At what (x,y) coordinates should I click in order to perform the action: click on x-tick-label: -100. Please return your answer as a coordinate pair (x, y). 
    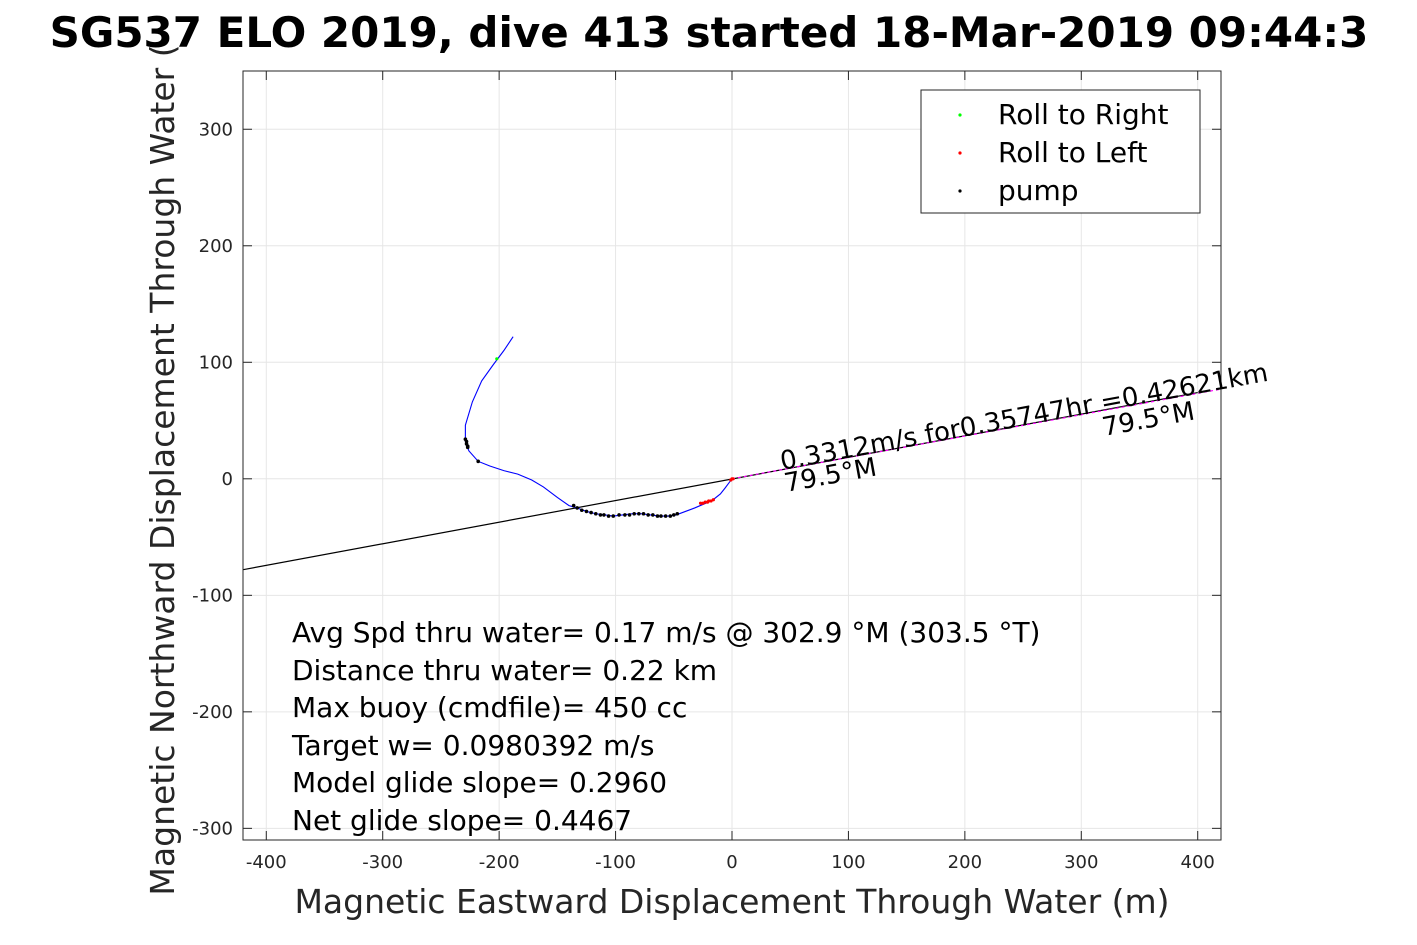
    Looking at the image, I should click on (615, 862).